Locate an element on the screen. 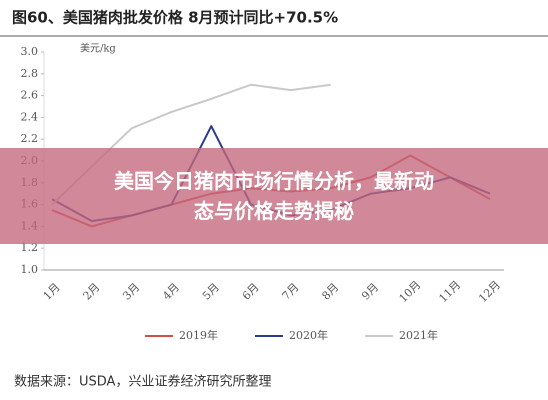 The height and width of the screenshot is (400, 548). legend-label: 2020年 is located at coordinates (308, 335).